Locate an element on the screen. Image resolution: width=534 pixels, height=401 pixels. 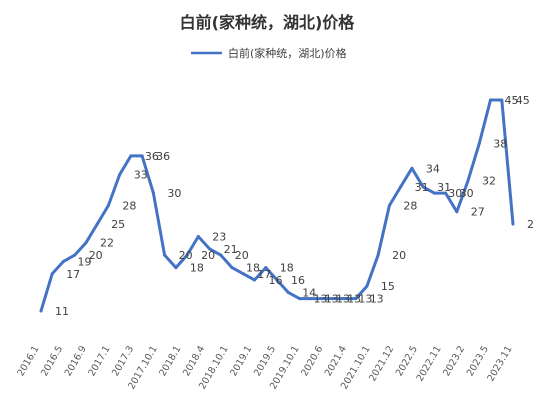
x-tick-label: 2019.5 is located at coordinates (265, 361).